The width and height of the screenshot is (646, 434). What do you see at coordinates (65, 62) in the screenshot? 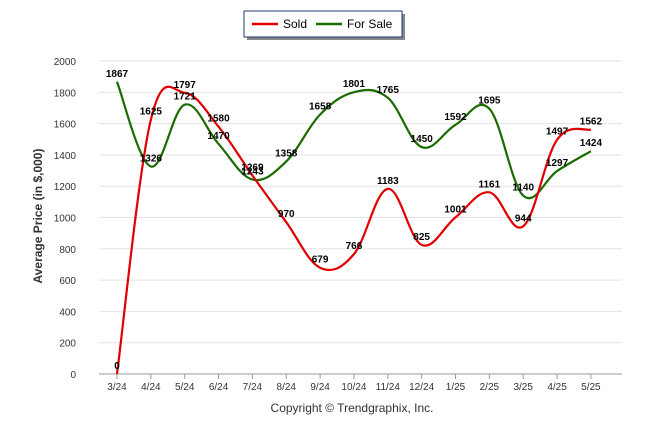
I see `y-tick-label: 2000` at bounding box center [65, 62].